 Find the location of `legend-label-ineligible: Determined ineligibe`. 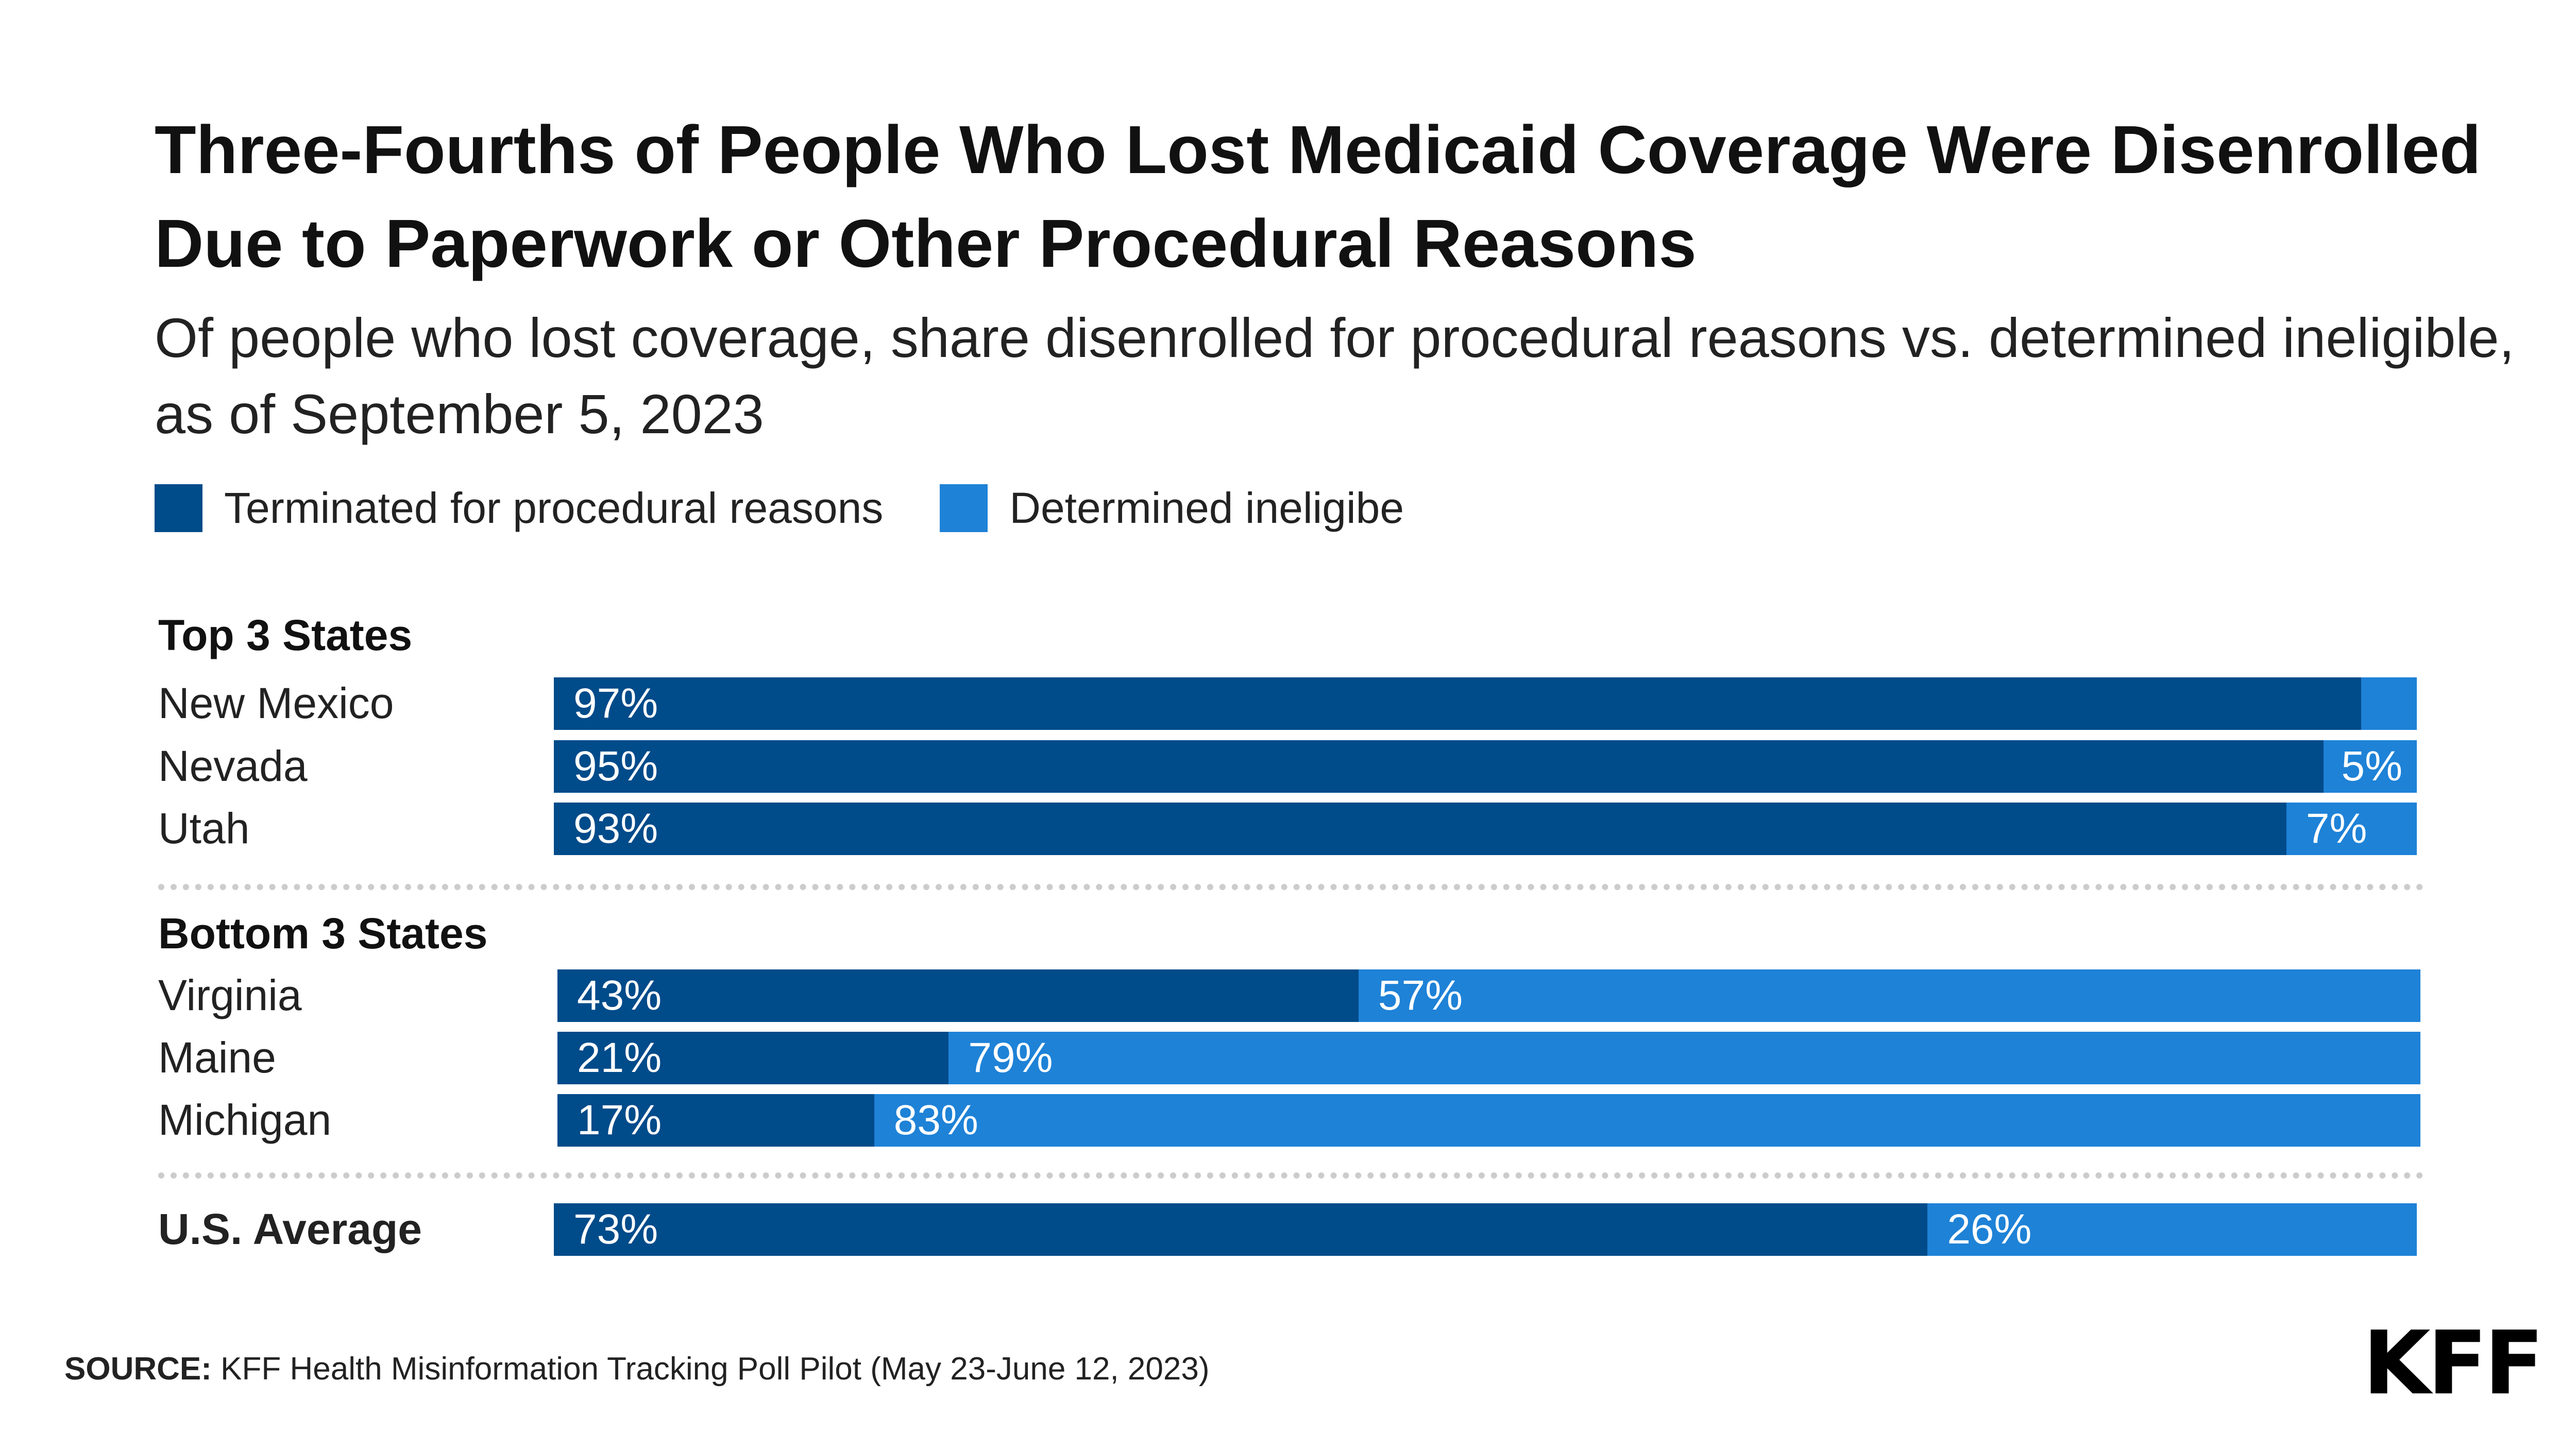

legend-label-ineligible: Determined ineligibe is located at coordinates (1206, 508).